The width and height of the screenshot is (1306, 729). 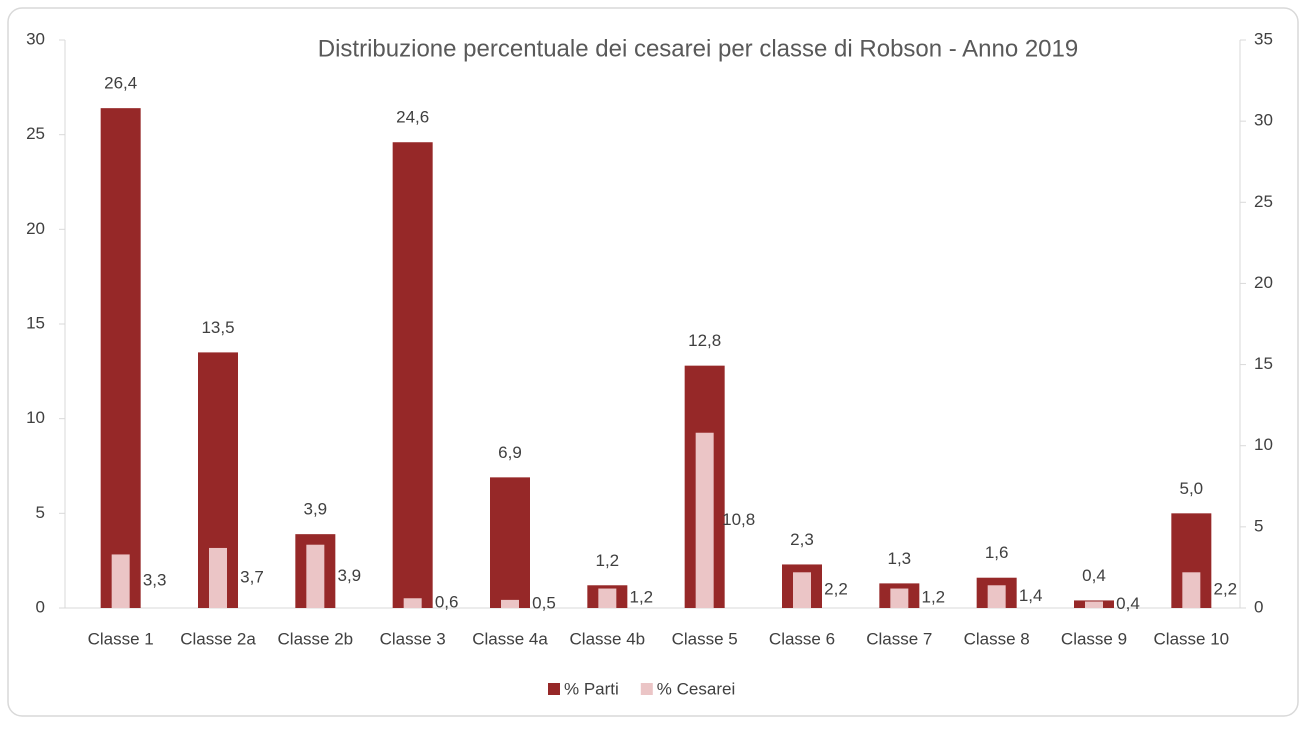 What do you see at coordinates (1192, 488) in the screenshot?
I see `data-label: 5,0` at bounding box center [1192, 488].